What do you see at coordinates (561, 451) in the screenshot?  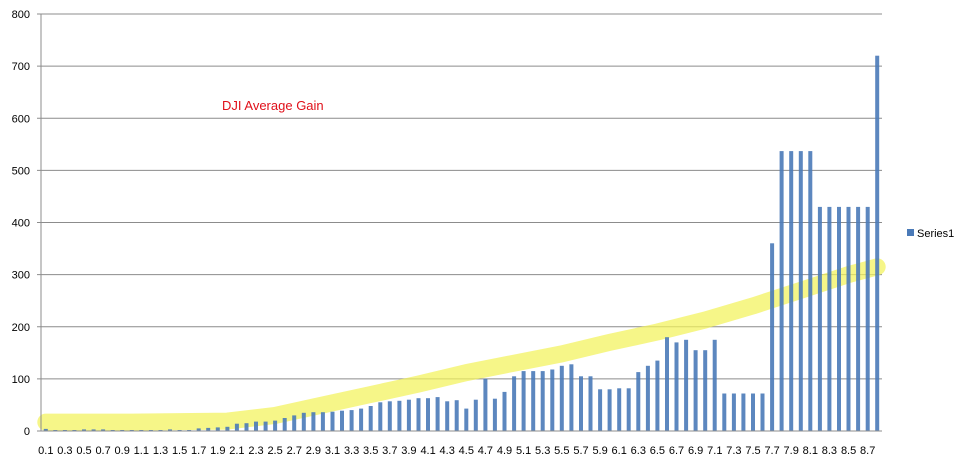 I see `x-tick-label: 5.5` at bounding box center [561, 451].